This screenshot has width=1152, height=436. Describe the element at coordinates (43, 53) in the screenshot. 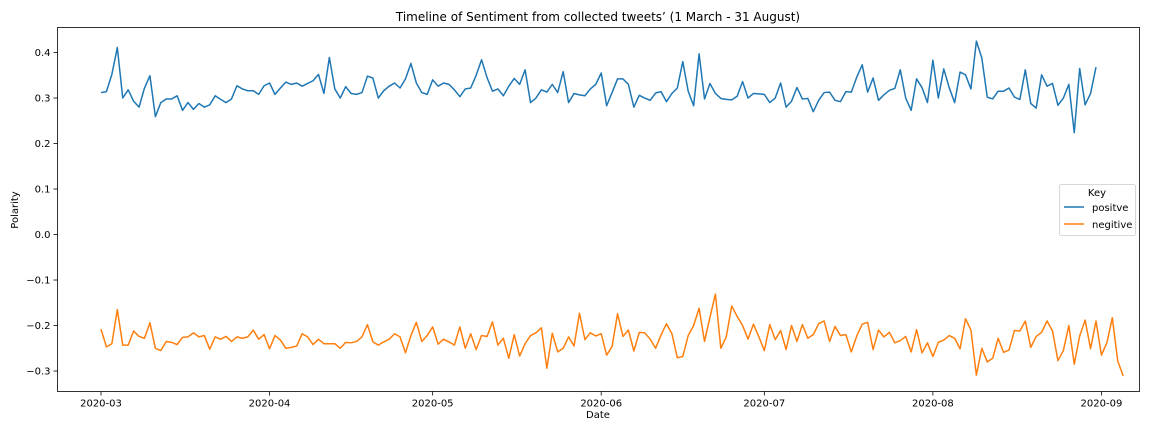

I see `y-tick-label: 0.4` at that location.